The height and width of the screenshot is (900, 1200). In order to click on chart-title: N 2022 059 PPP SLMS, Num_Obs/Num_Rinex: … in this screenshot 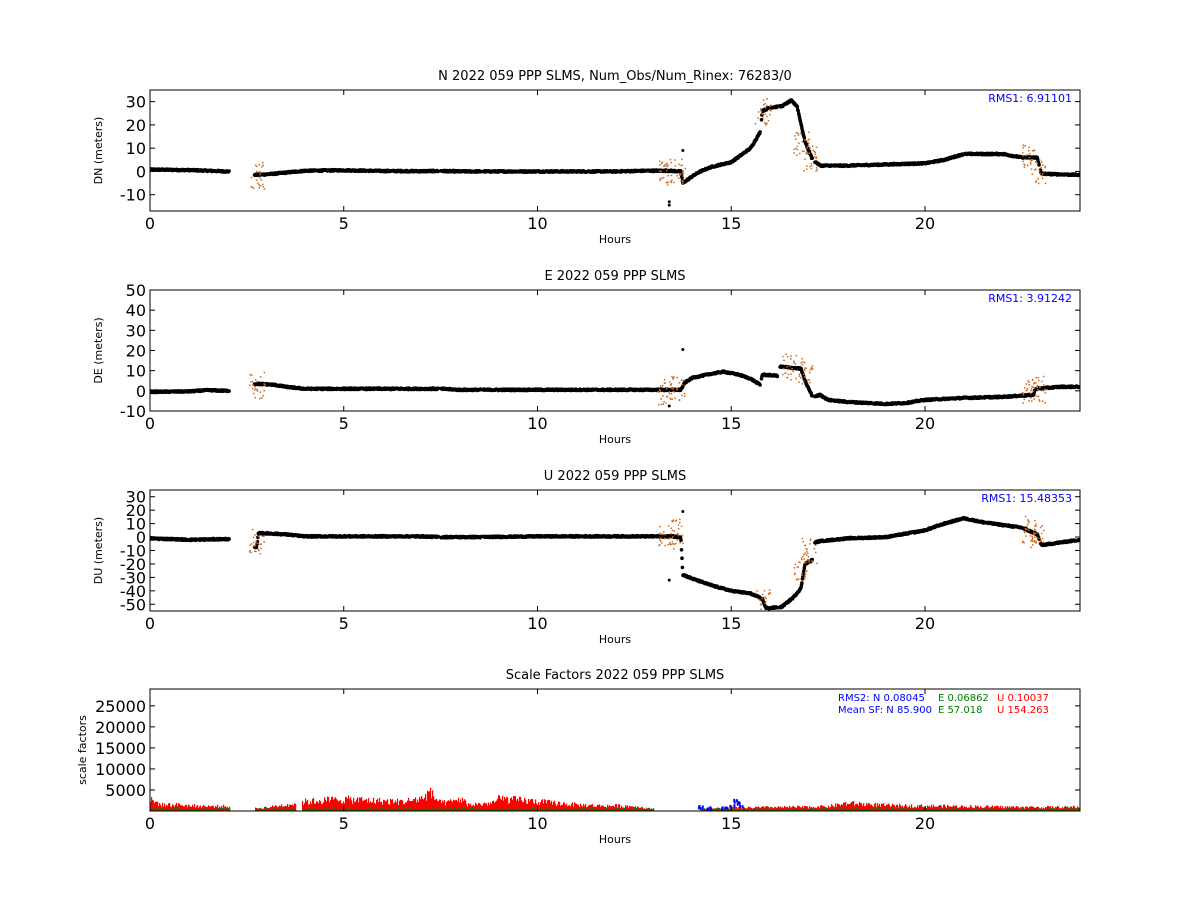, I will do `click(615, 76)`.